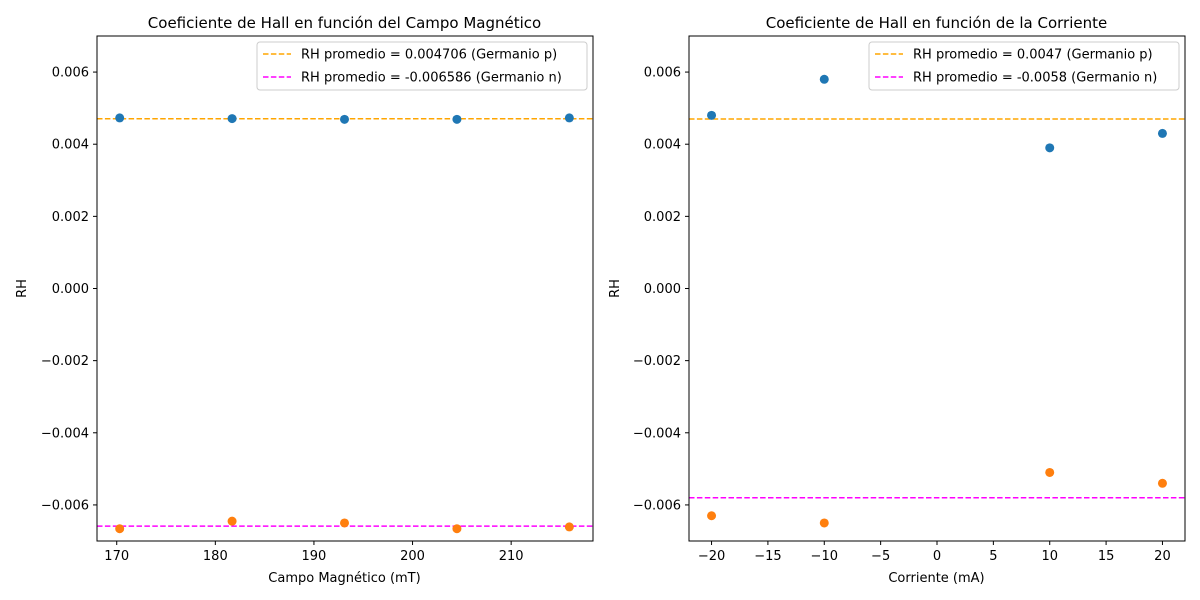  I want to click on x-tick-label: 170, so click(116, 556).